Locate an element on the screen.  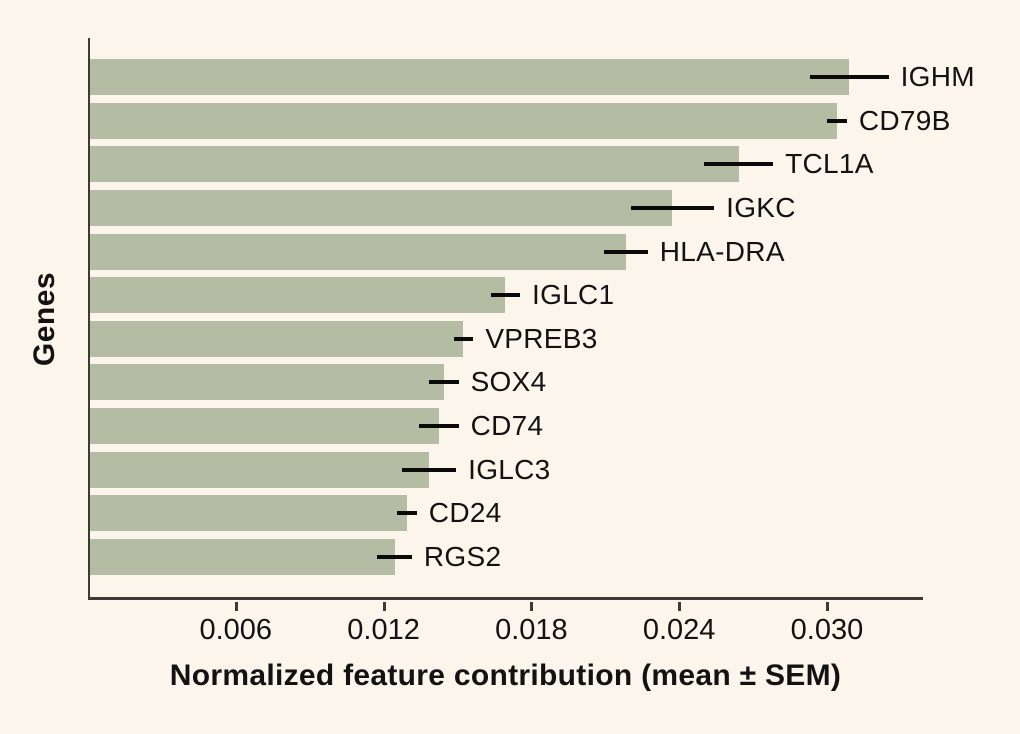
bar-label: IGLC3 is located at coordinates (509, 469).